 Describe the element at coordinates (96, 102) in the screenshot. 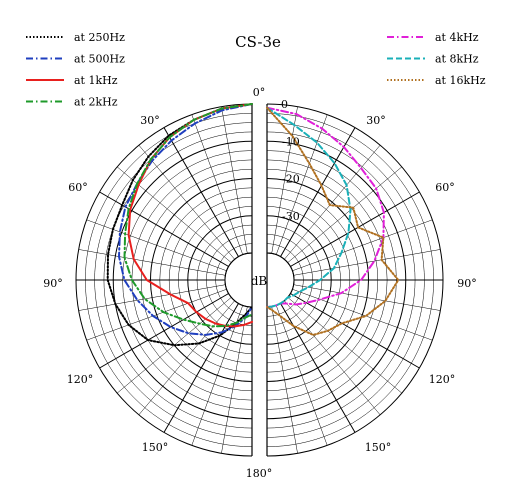

I see `legend-label: at 2kHz` at that location.